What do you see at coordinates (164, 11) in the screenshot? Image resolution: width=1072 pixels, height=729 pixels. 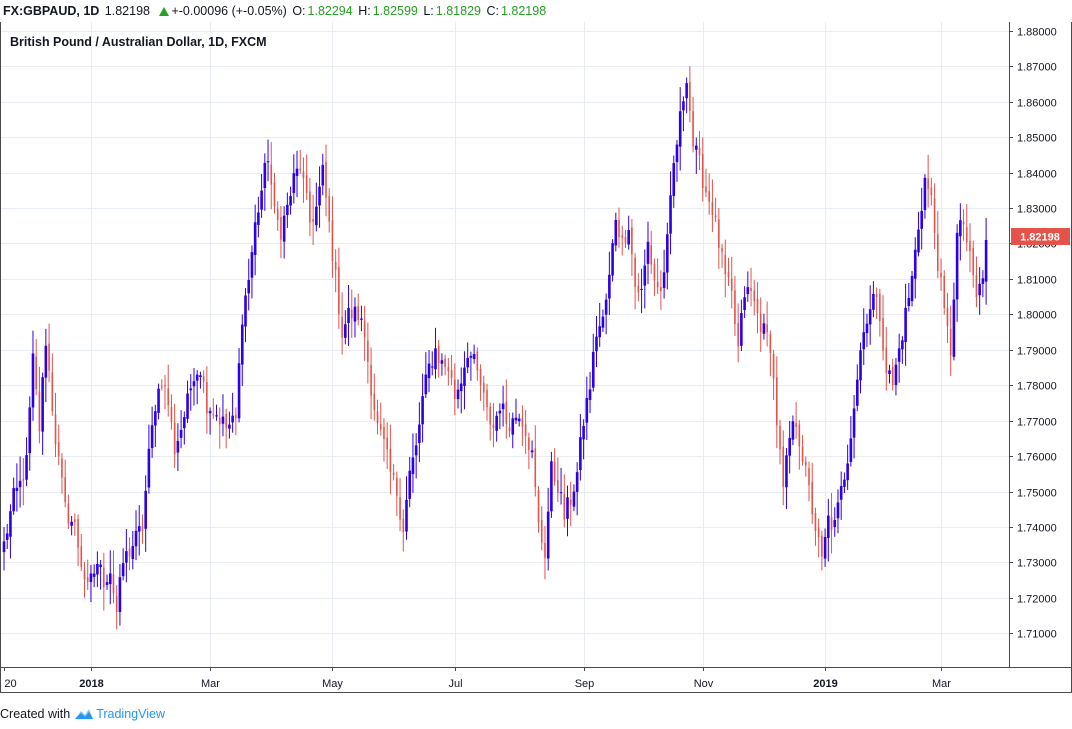 I see `up-arrow-icon` at bounding box center [164, 11].